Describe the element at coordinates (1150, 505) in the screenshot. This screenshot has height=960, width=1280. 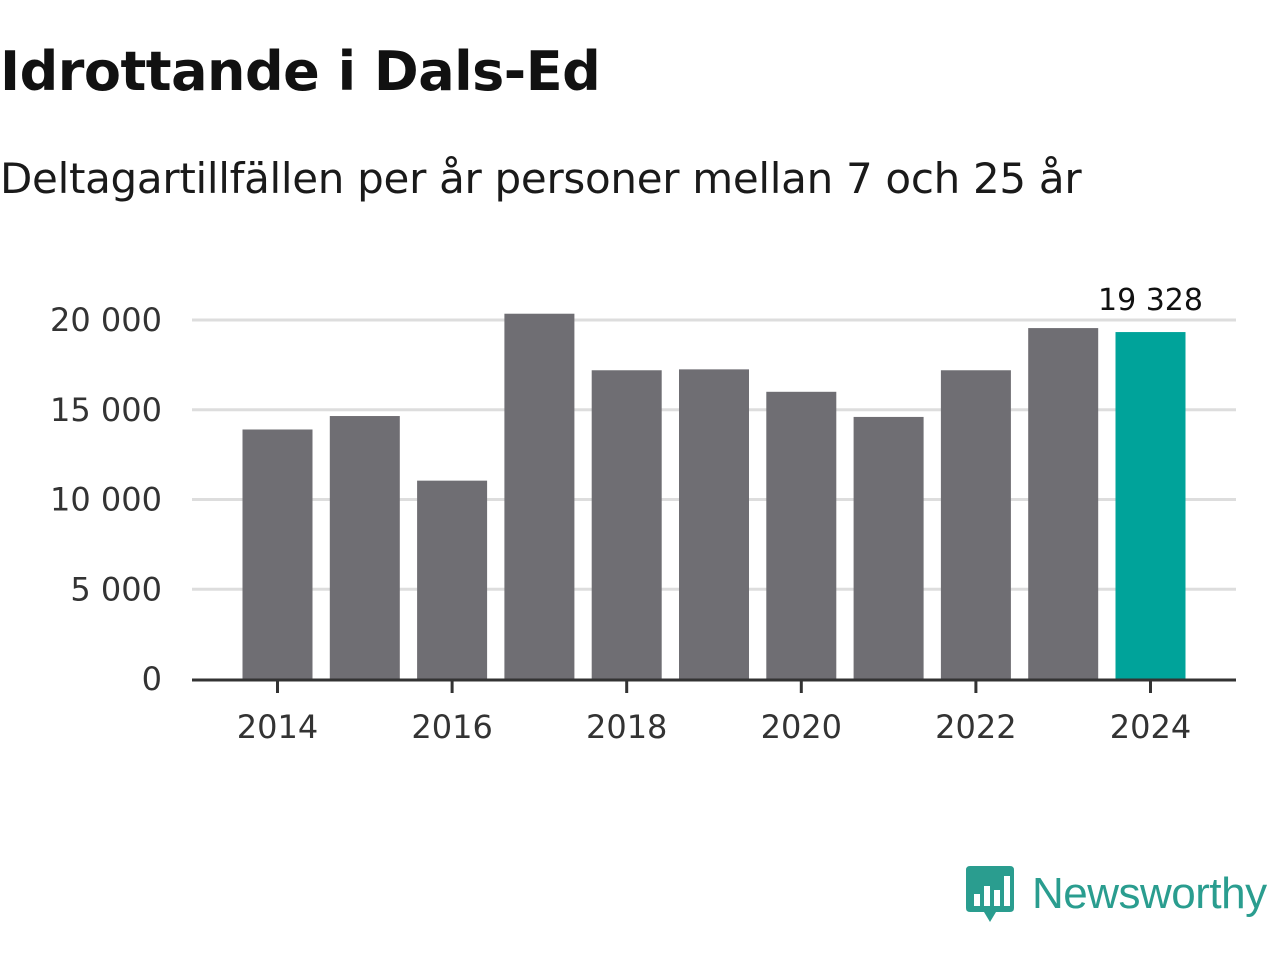
I see `bar-2024` at that location.